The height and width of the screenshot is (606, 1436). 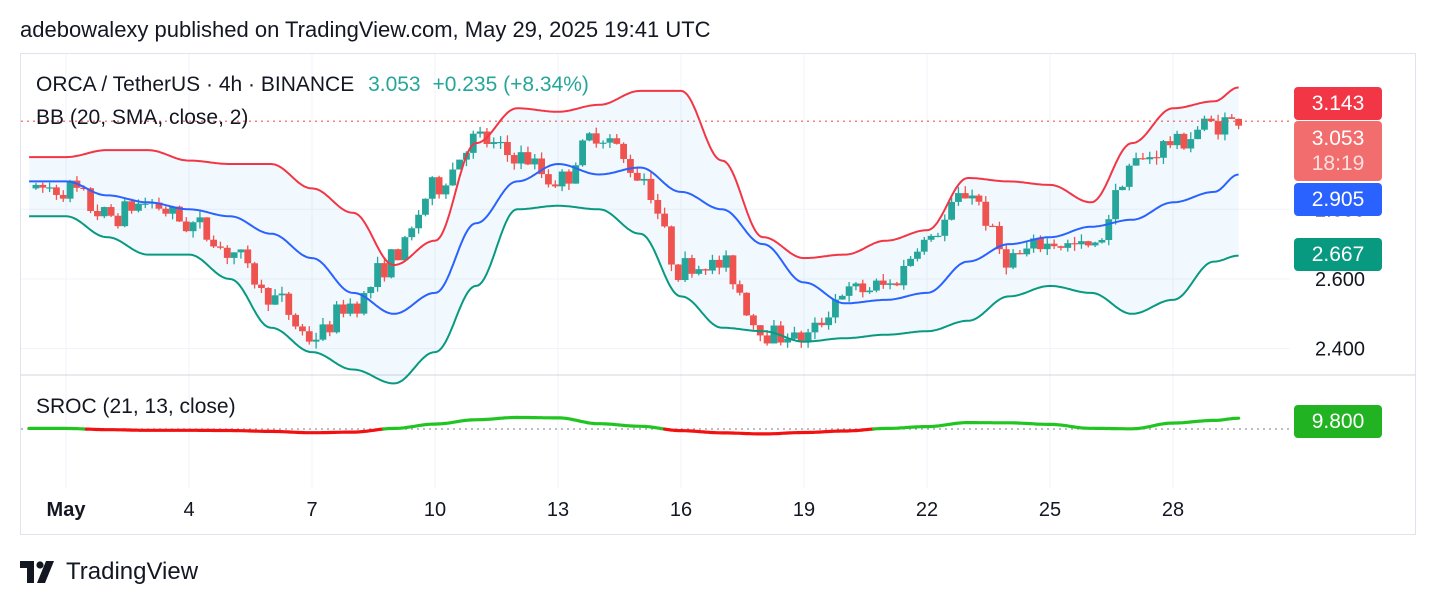 What do you see at coordinates (1338, 103) in the screenshot?
I see `upper-band-badge: 3.143` at bounding box center [1338, 103].